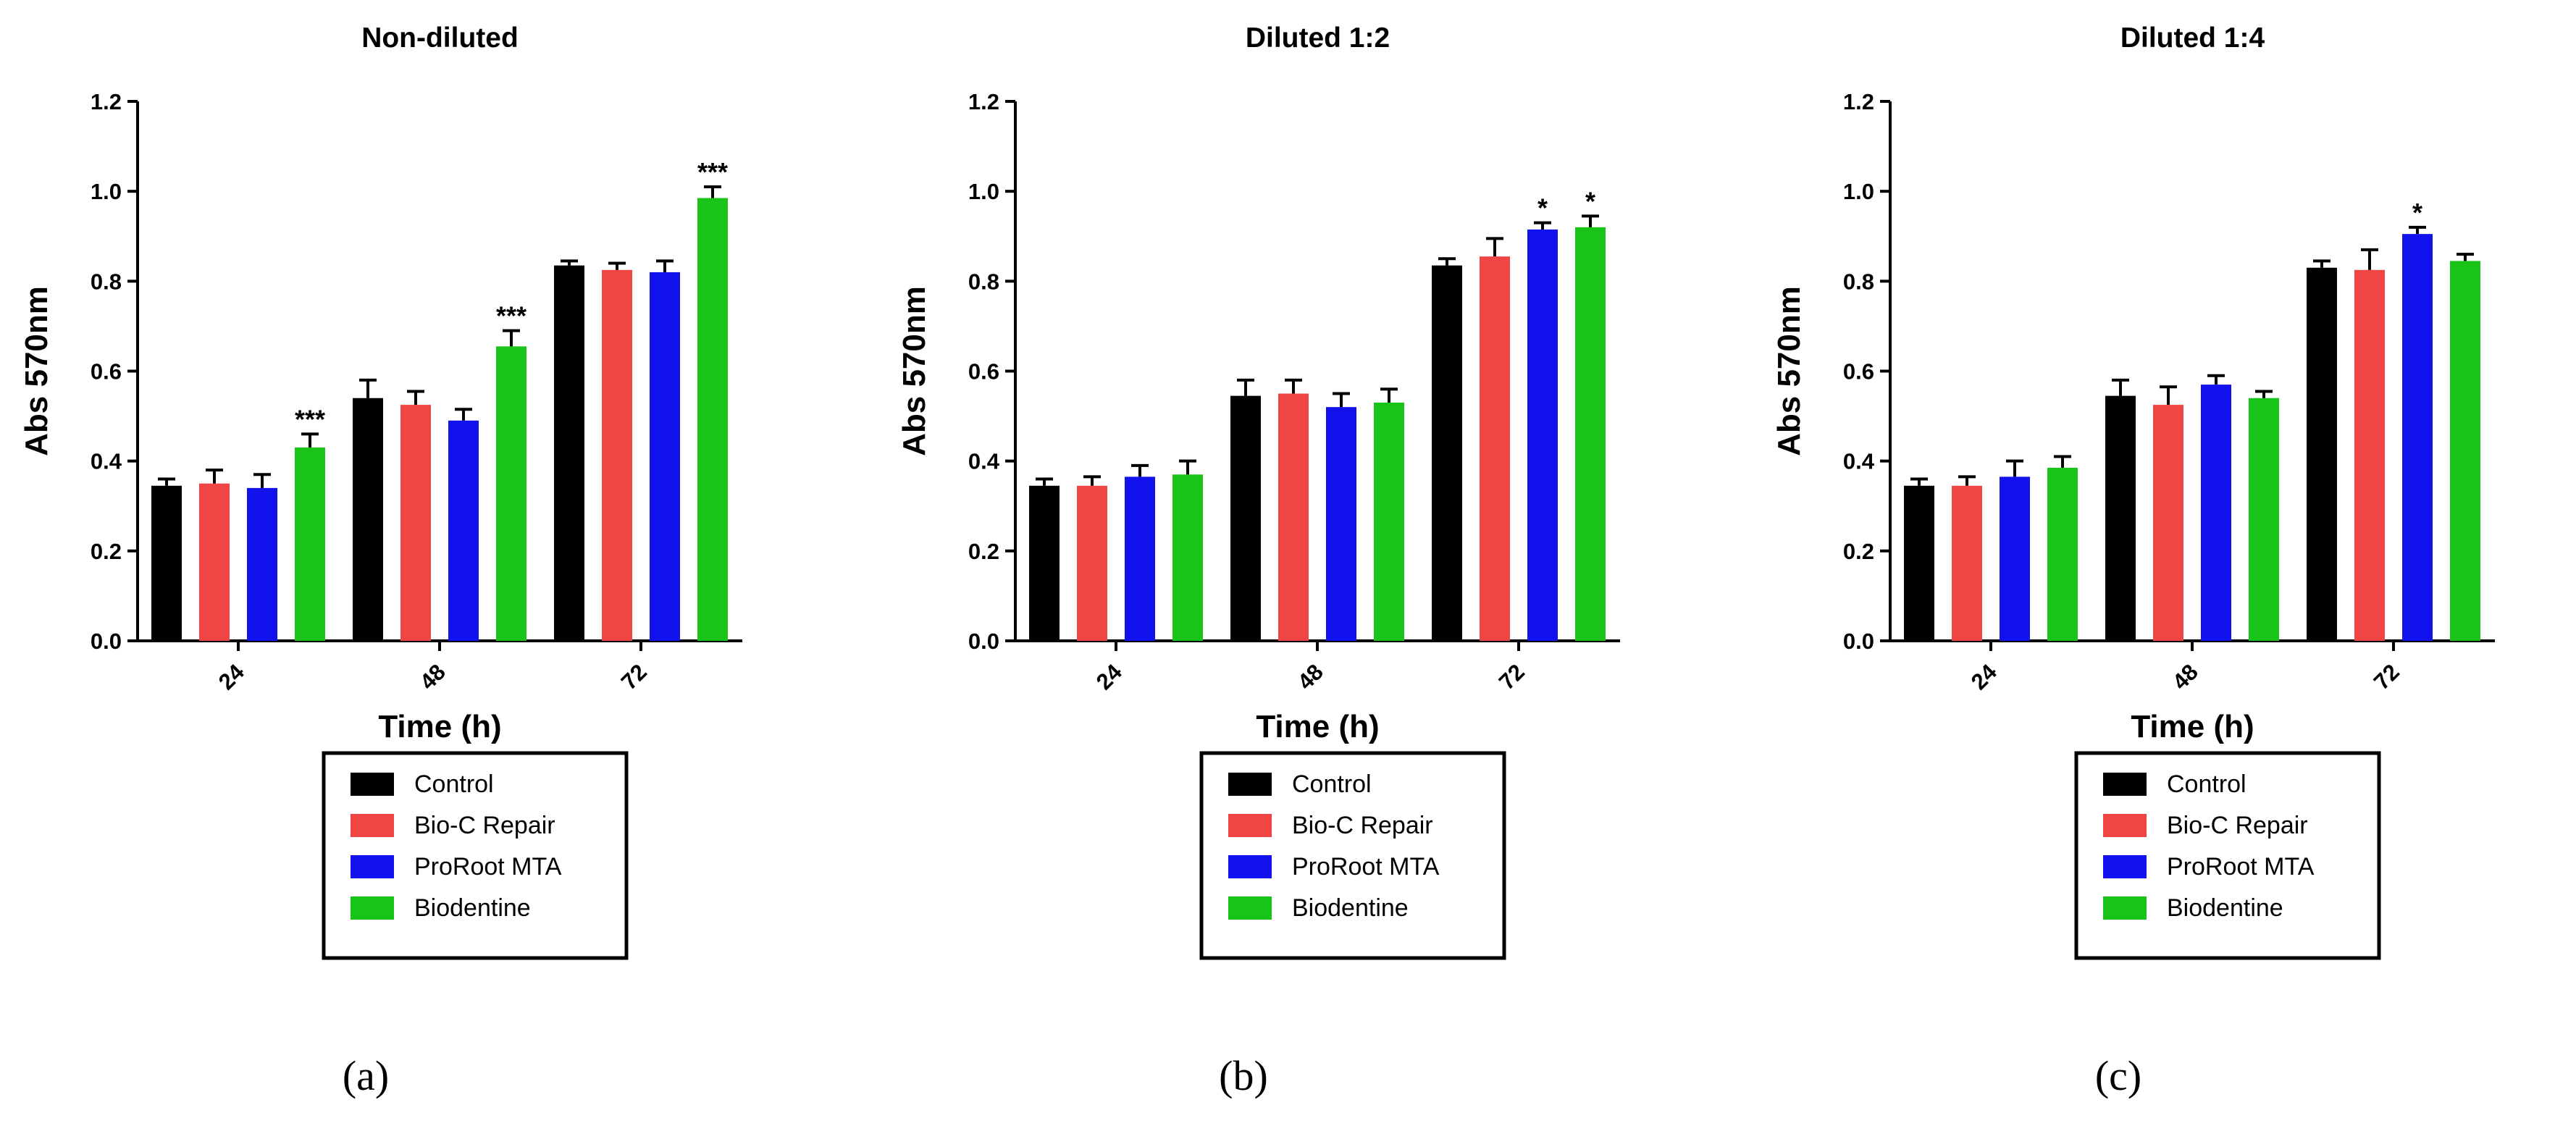  What do you see at coordinates (440, 38) in the screenshot?
I see `chart-title: Non-diluted` at bounding box center [440, 38].